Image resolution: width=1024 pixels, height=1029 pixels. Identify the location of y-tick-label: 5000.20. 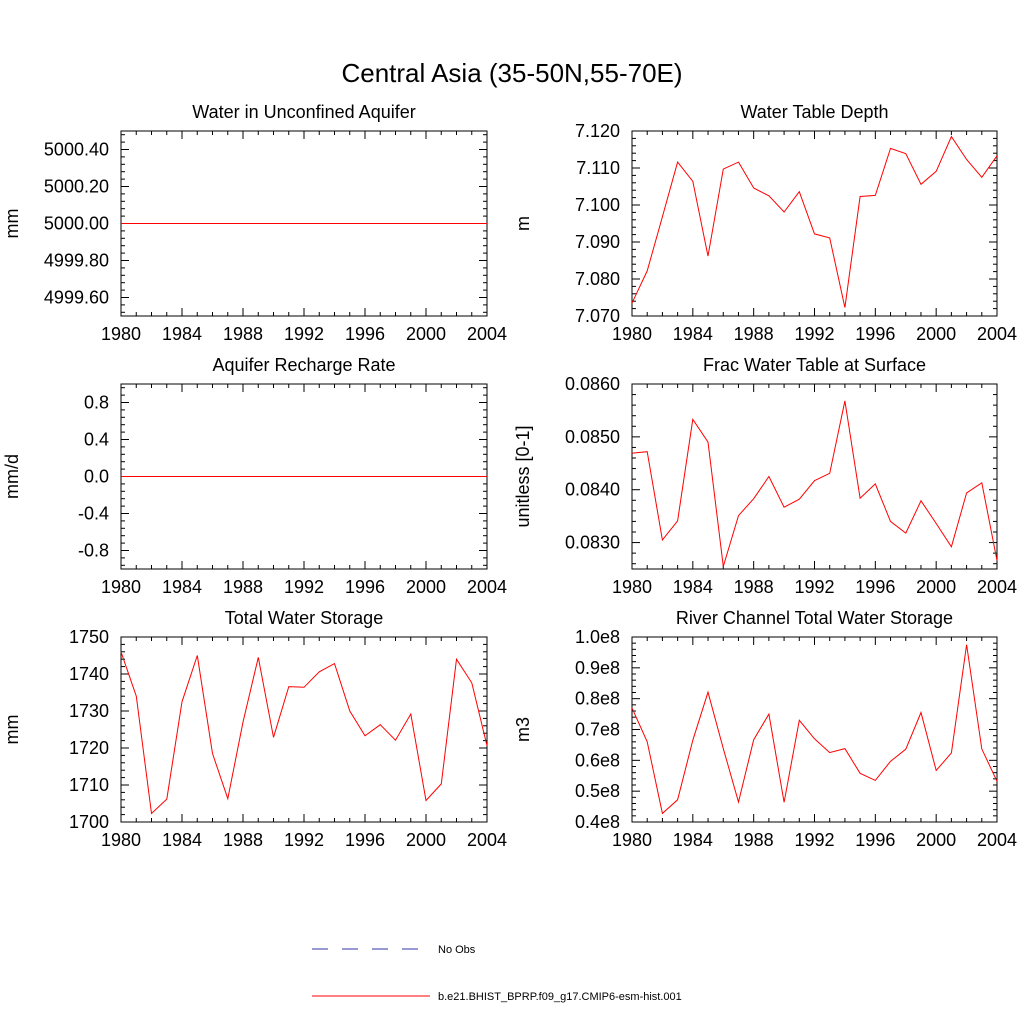
(76, 187).